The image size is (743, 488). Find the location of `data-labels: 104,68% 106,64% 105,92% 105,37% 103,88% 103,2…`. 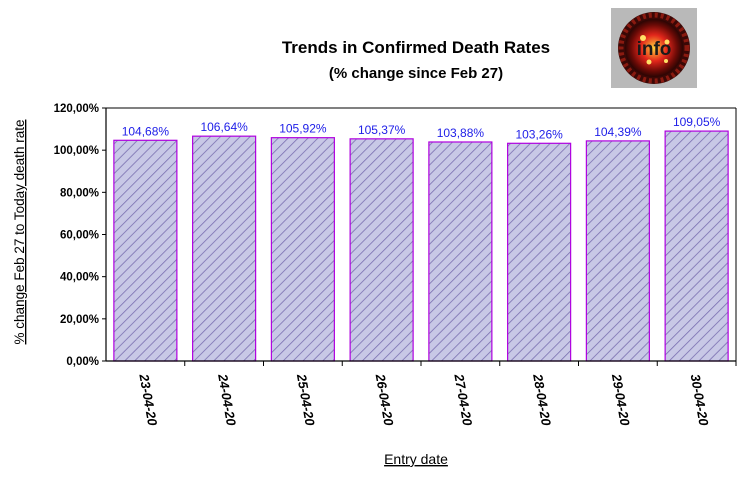

data-labels: 104,68% 106,64% 105,92% 105,37% 103,88% 103,2… is located at coordinates (421, 128).